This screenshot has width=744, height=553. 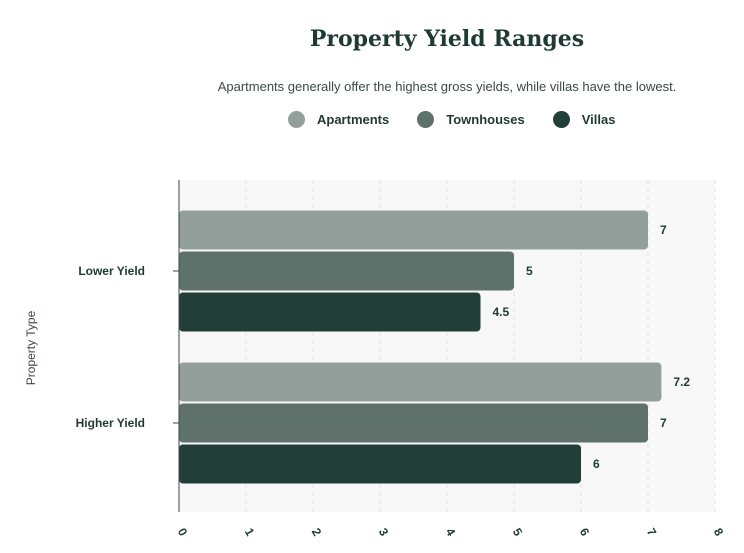 I want to click on bar-villas-higher-yield, so click(x=380, y=464).